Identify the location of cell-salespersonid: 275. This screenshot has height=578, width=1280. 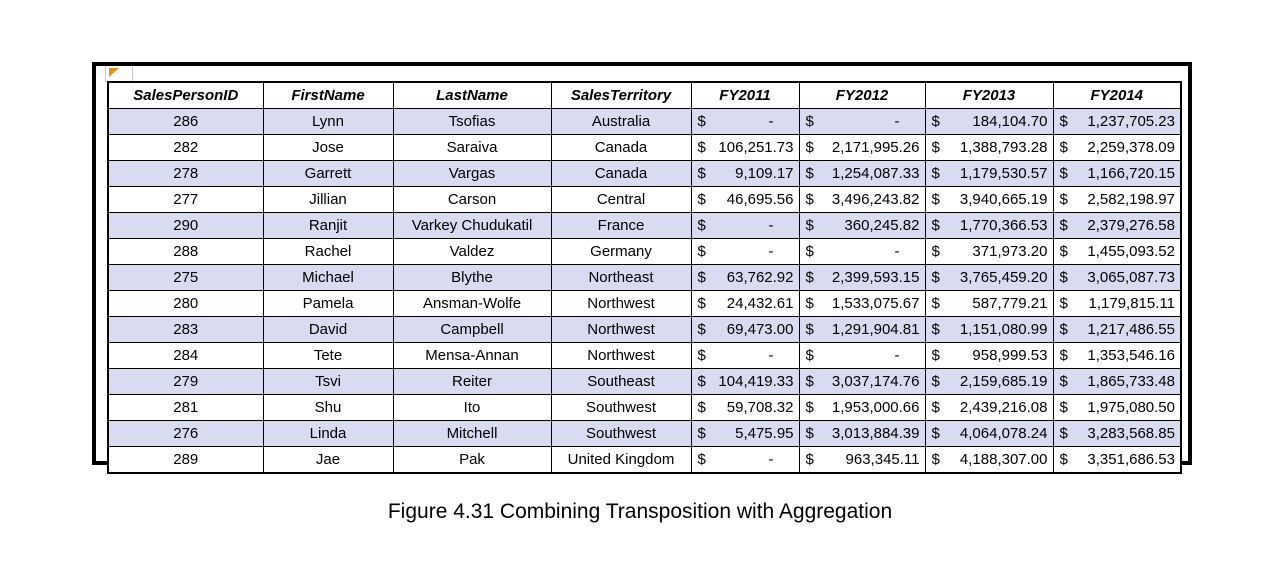
(185, 277).